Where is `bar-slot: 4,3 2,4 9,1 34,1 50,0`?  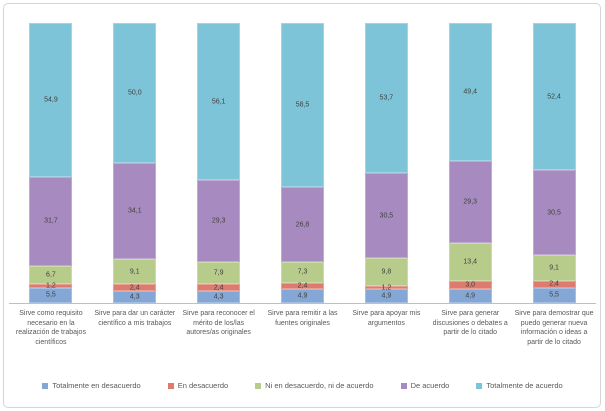
bar-slot: 4,3 2,4 9,1 34,1 50,0 is located at coordinates (135, 163).